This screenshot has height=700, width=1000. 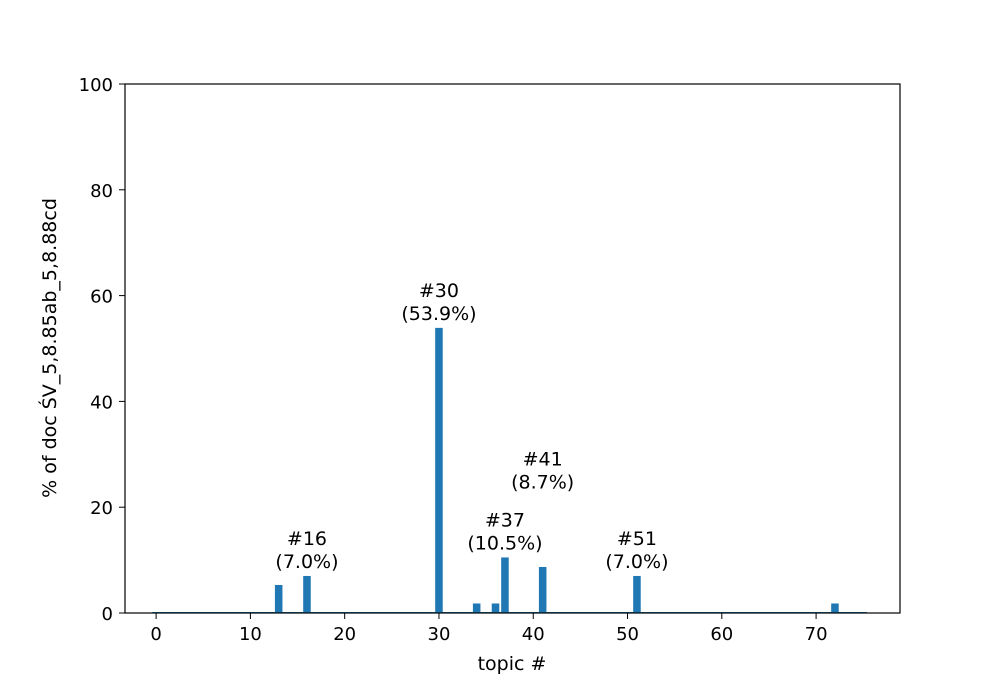 What do you see at coordinates (101, 191) in the screenshot?
I see `y-tick-label: 80` at bounding box center [101, 191].